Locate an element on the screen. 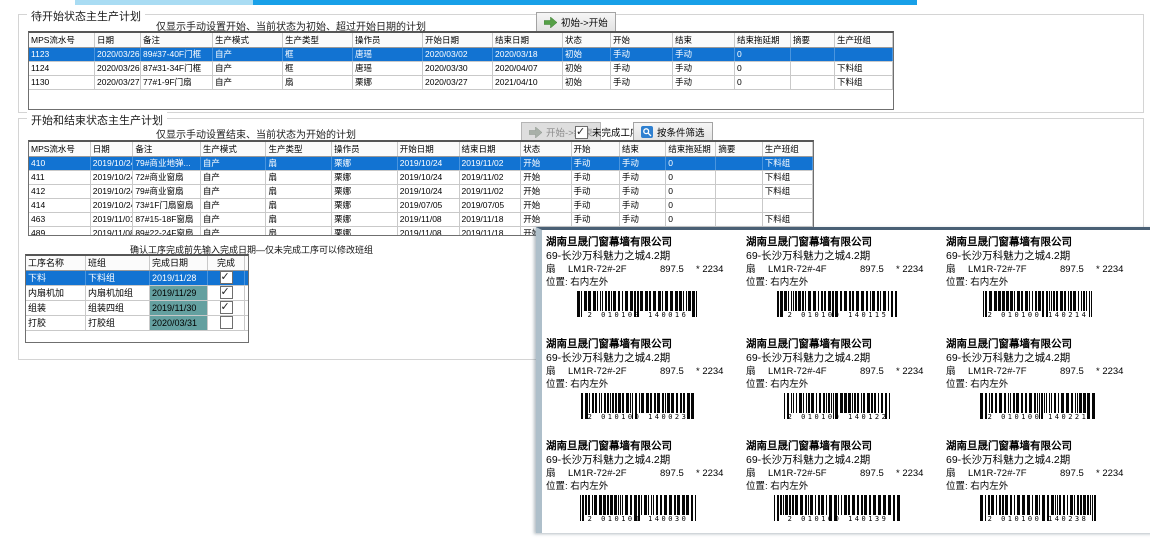  completion-date-cell: 2019/11/29 is located at coordinates (179, 293).